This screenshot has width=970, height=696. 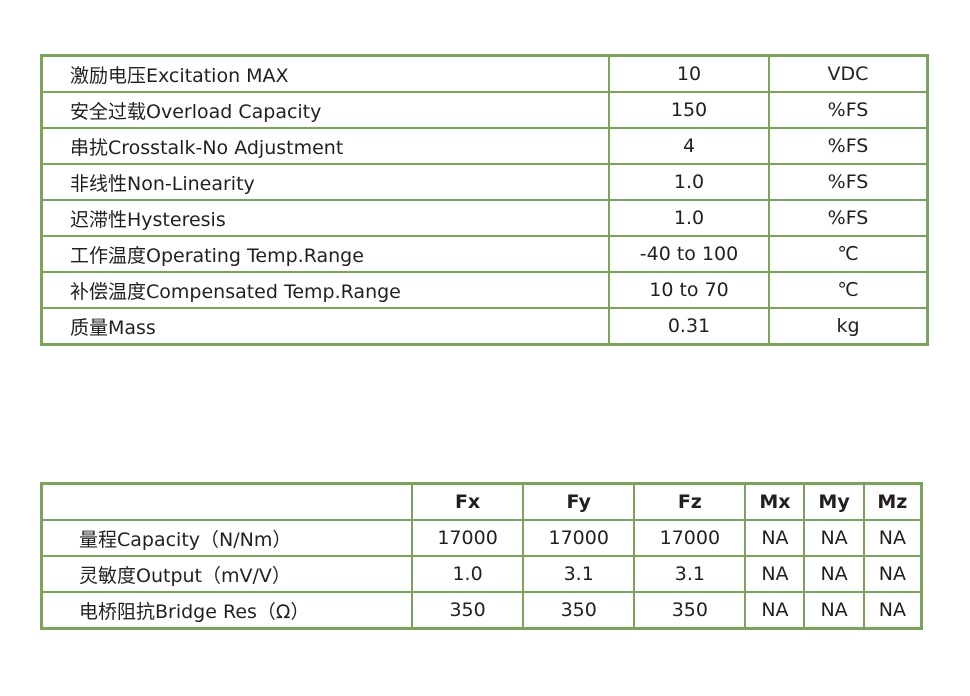 I want to click on spec-row: 非线性Non-Linearity 1.0 %FS, so click(x=484, y=182).